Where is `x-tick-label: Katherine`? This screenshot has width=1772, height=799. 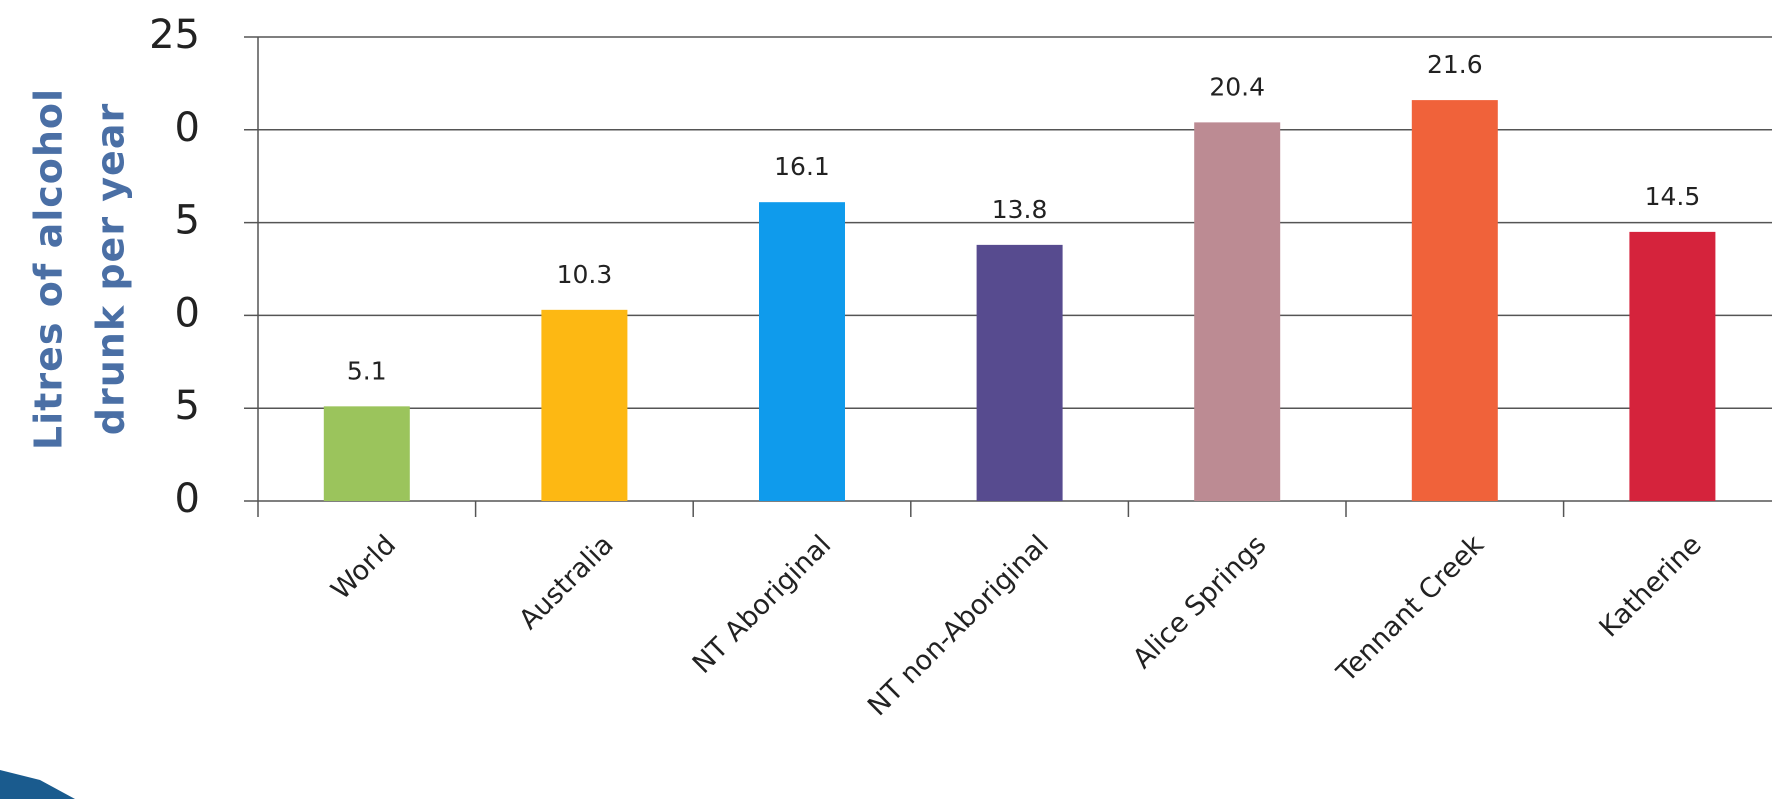
x-tick-label: Katherine is located at coordinates (1651, 586).